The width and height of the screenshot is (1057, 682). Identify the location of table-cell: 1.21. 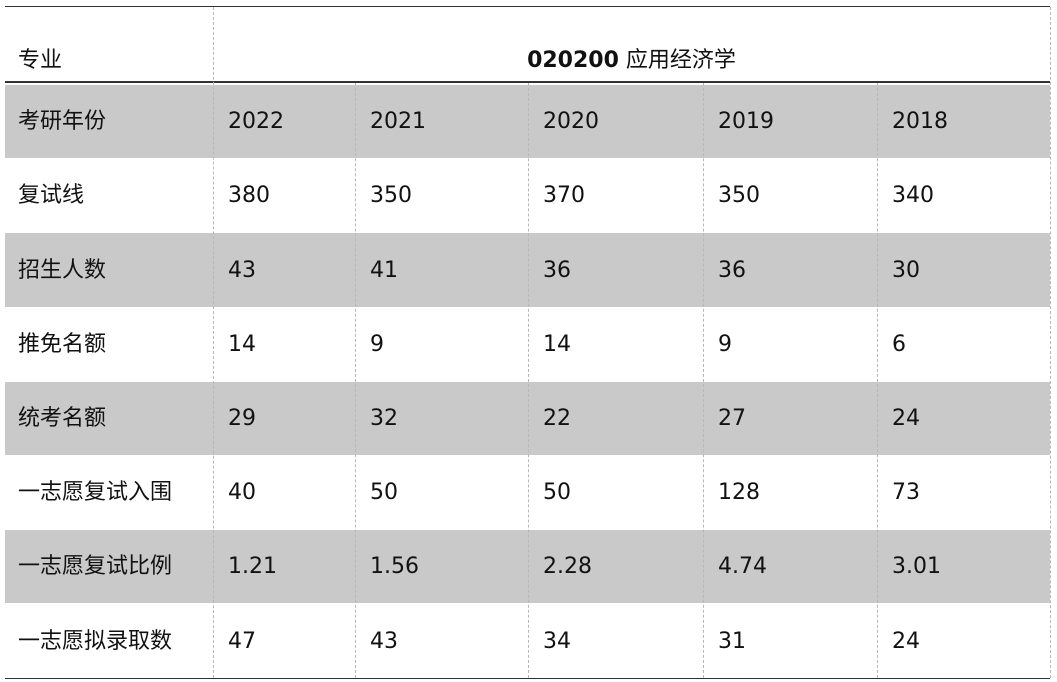
(252, 567).